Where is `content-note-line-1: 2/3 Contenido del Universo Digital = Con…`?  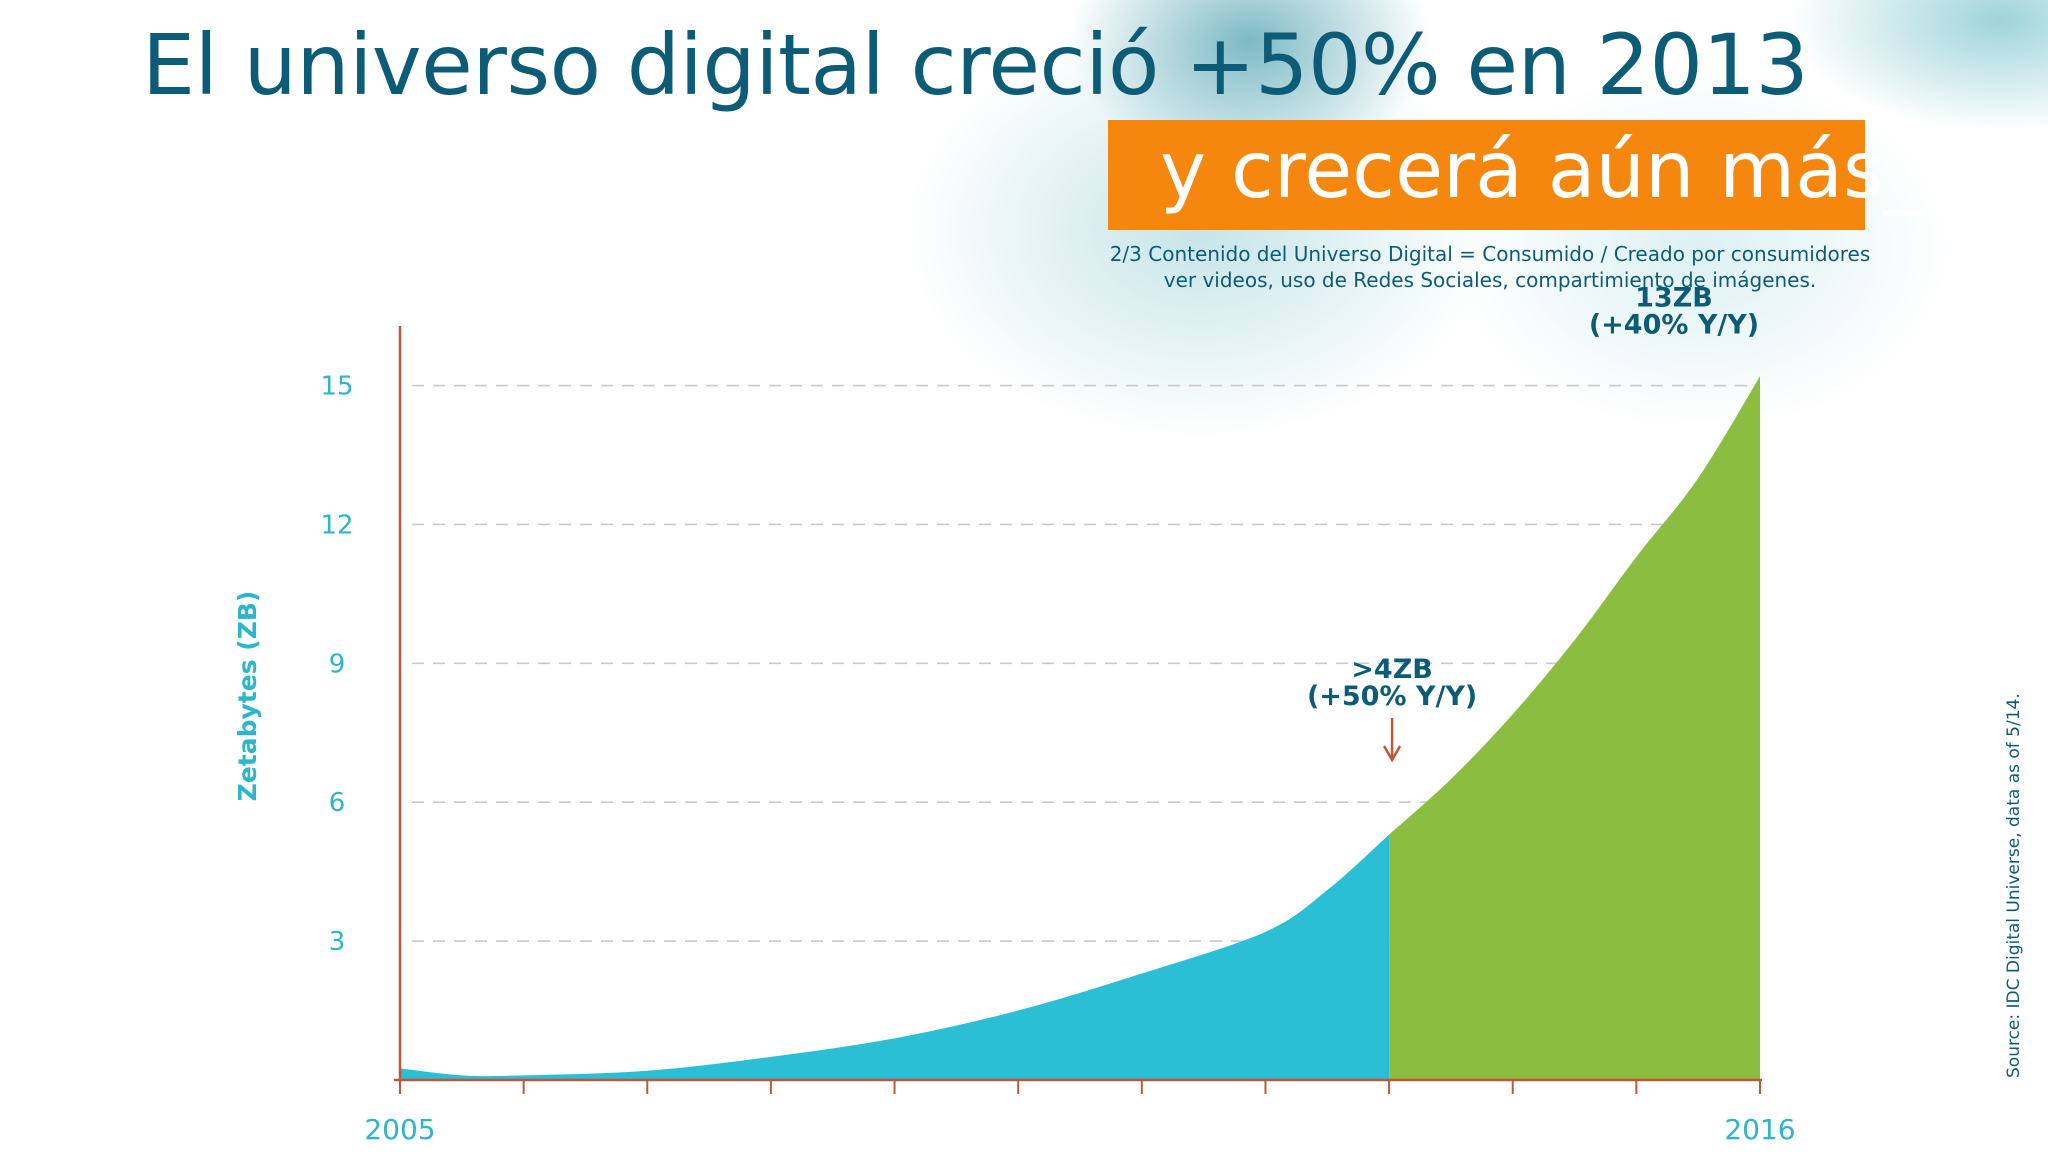 content-note-line-1: 2/3 Contenido del Universo Digital = Con… is located at coordinates (1490, 254).